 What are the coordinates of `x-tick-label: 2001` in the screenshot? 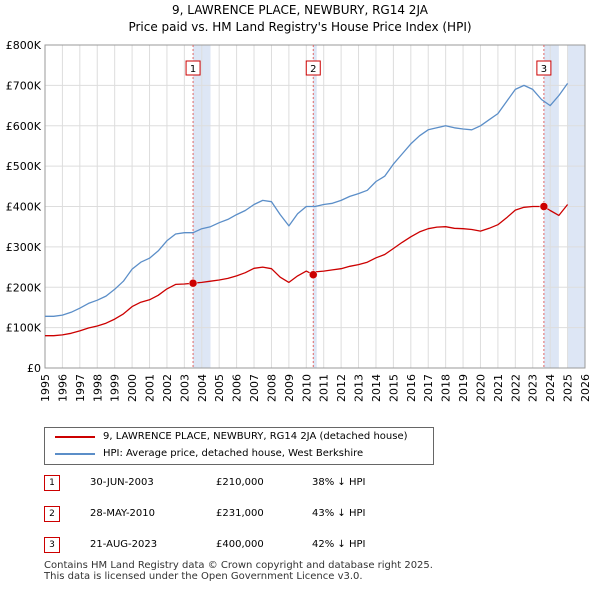 It's located at (150, 388).